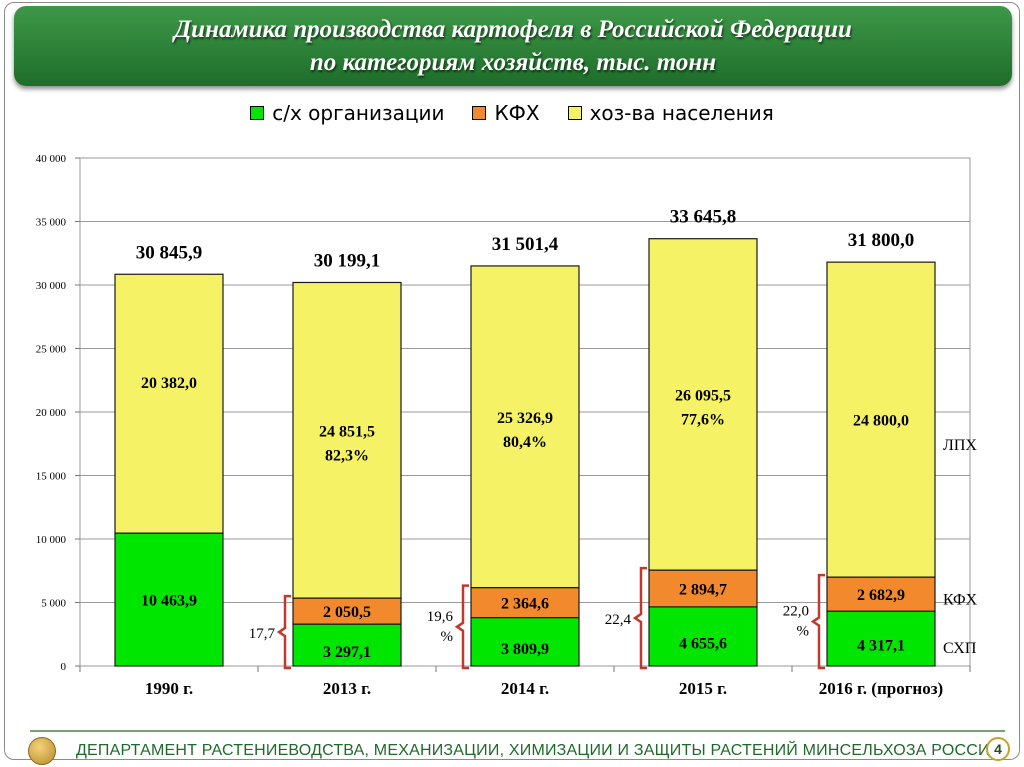 The height and width of the screenshot is (767, 1024). Describe the element at coordinates (513, 62) in the screenshot. I see `page-subtitle: по категориям хозяйств, тыс. тонн` at that location.